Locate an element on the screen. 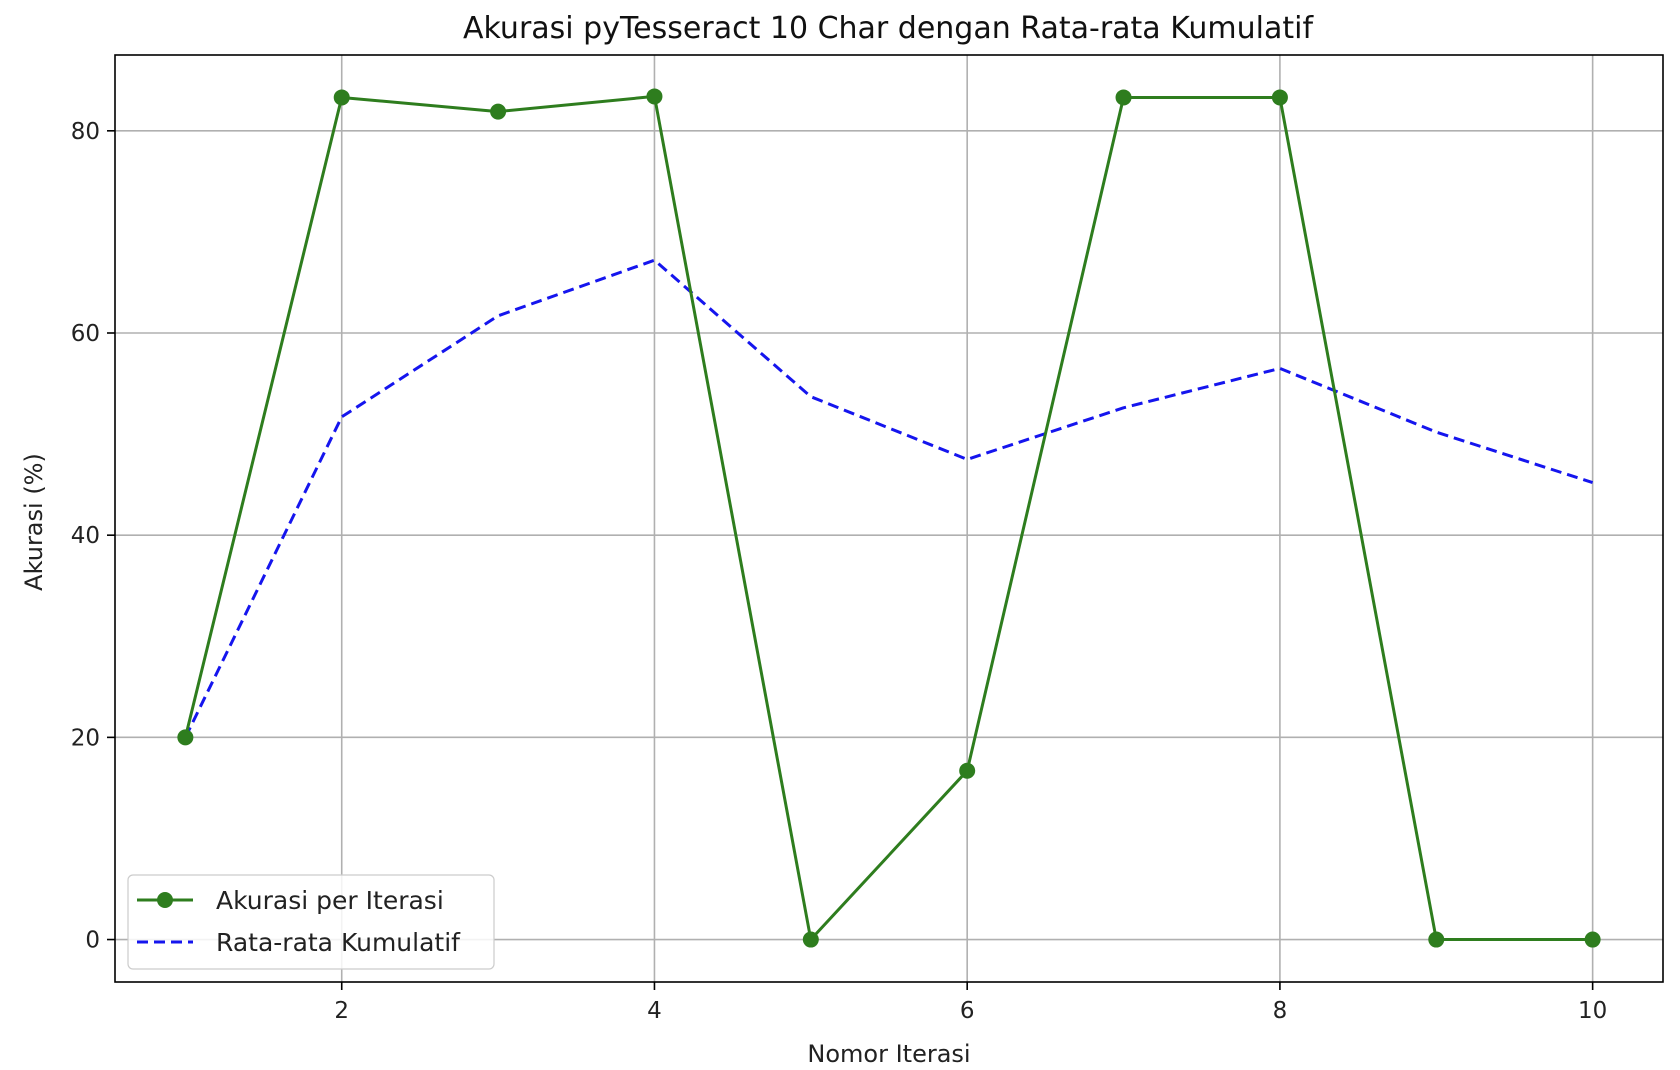  legend-swatch-marker is located at coordinates (165, 900).